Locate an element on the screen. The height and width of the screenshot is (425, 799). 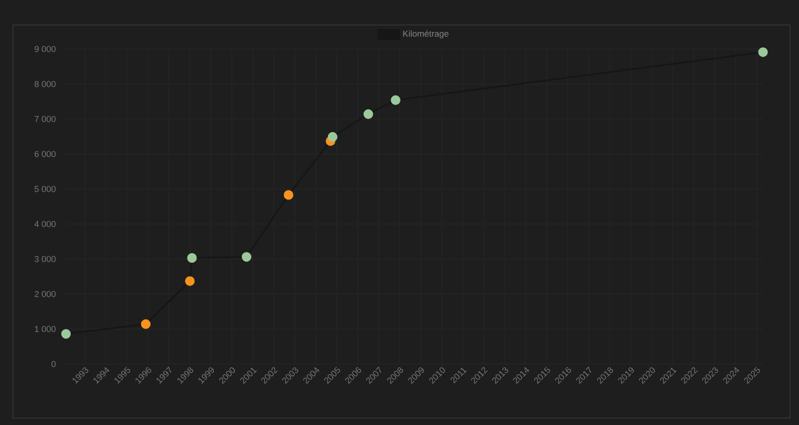
y-tick-label: 3 000 is located at coordinates (45, 259).